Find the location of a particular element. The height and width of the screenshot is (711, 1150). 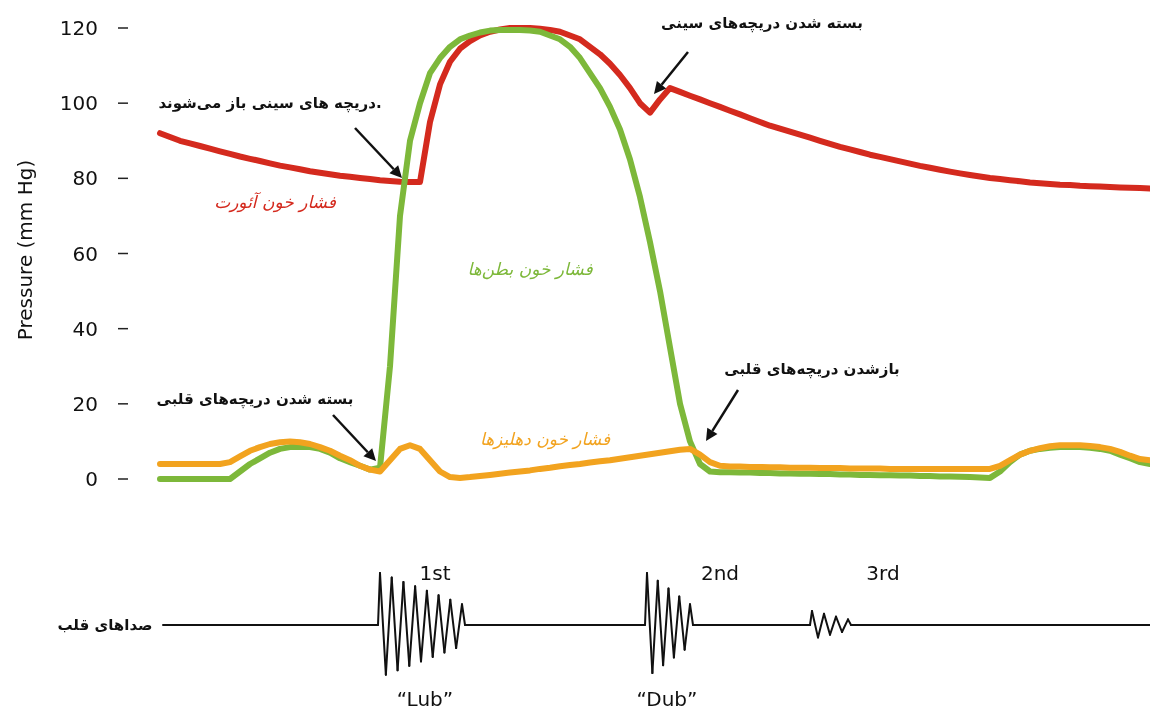

text: “Dub” is located at coordinates (667, 699).